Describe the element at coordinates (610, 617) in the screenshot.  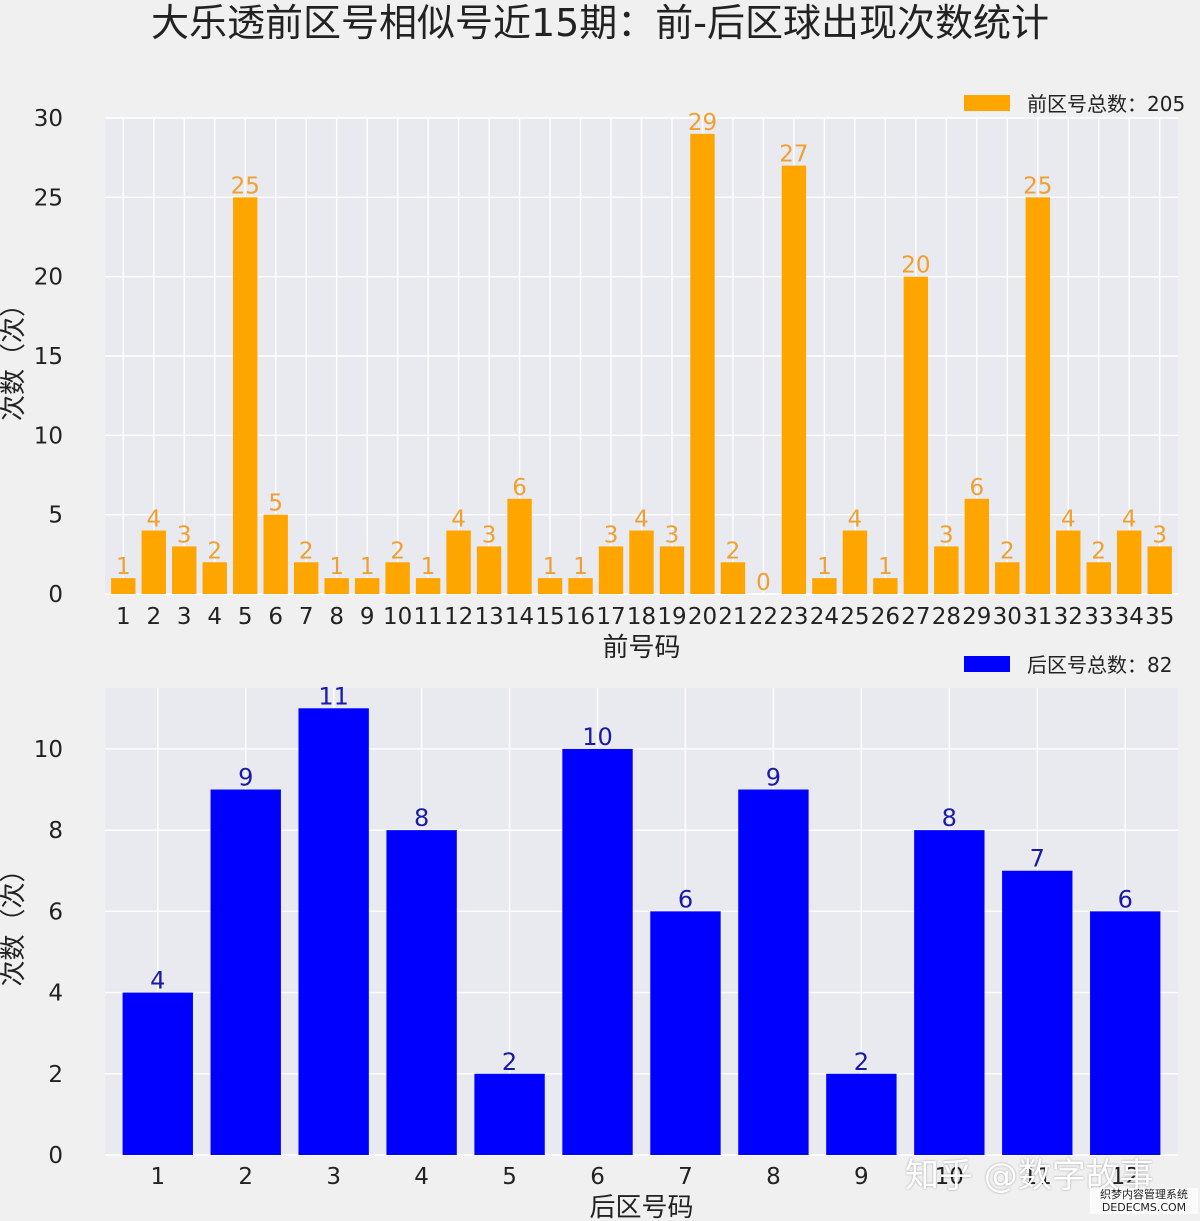
I see `x-tick-label: 17` at that location.